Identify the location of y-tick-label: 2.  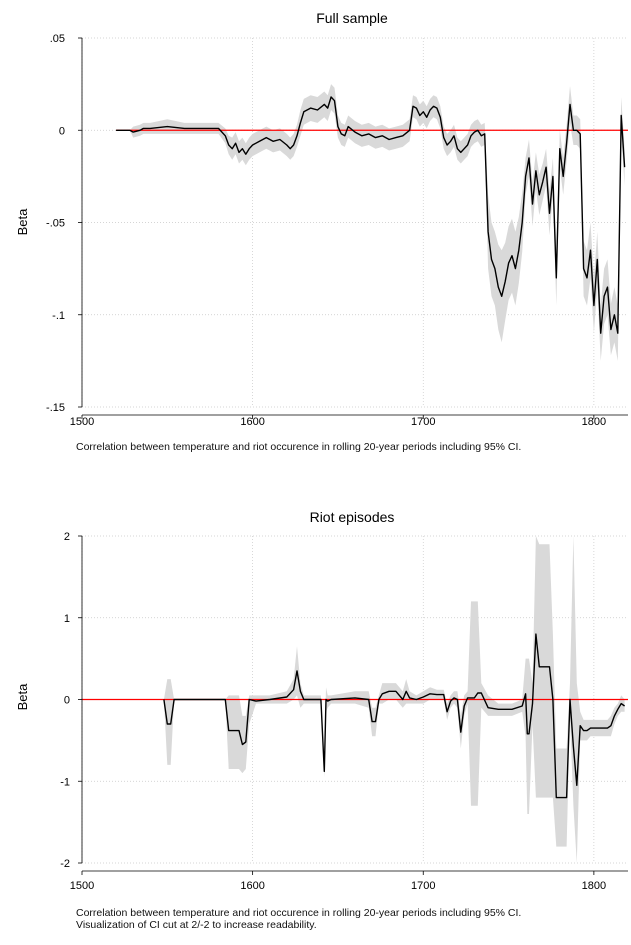
(67, 537).